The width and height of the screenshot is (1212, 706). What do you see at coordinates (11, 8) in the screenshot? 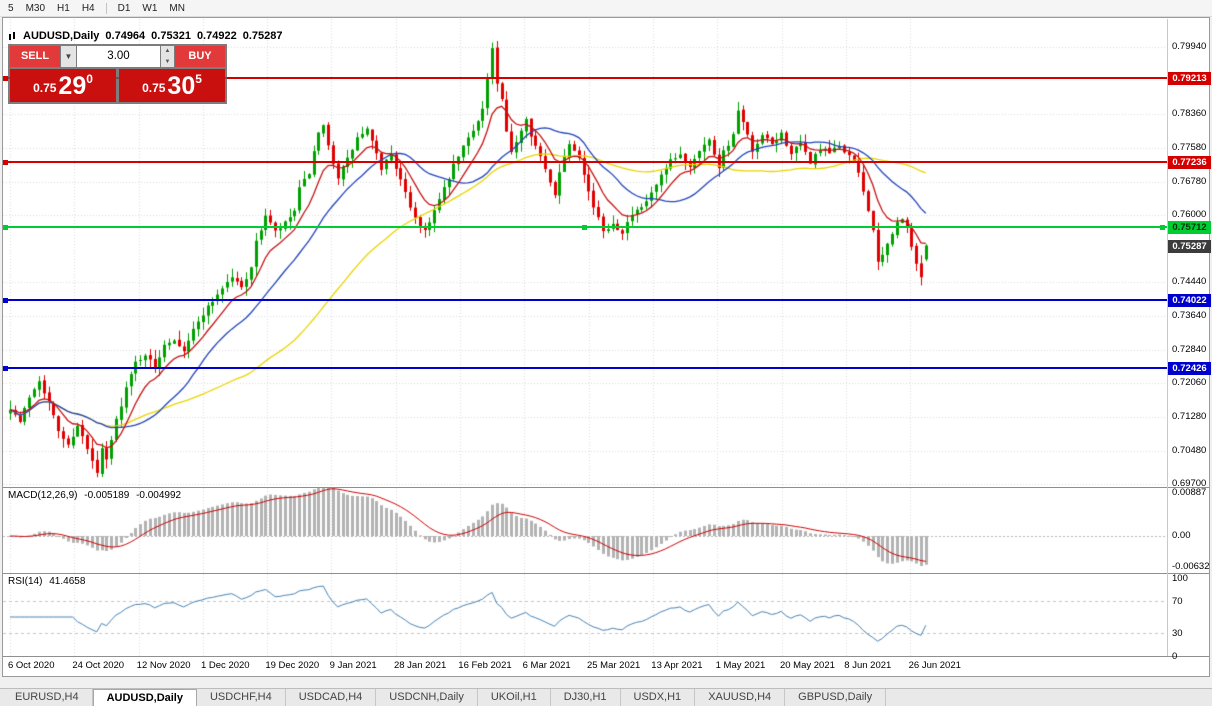
I see `timeframe-button-5: 5` at bounding box center [11, 8].